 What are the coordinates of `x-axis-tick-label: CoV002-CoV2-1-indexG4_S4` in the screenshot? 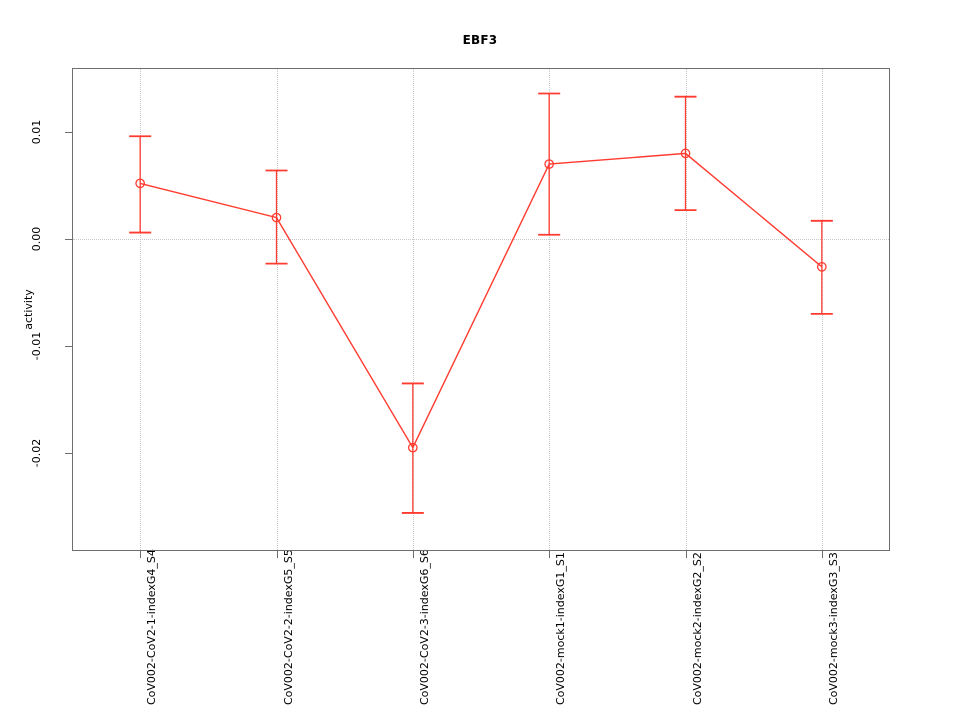 It's located at (152, 627).